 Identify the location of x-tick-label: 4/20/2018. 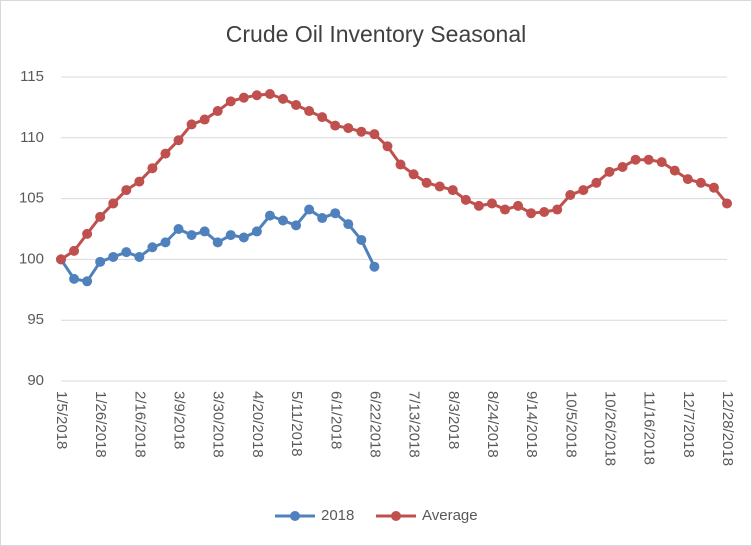
(257, 424).